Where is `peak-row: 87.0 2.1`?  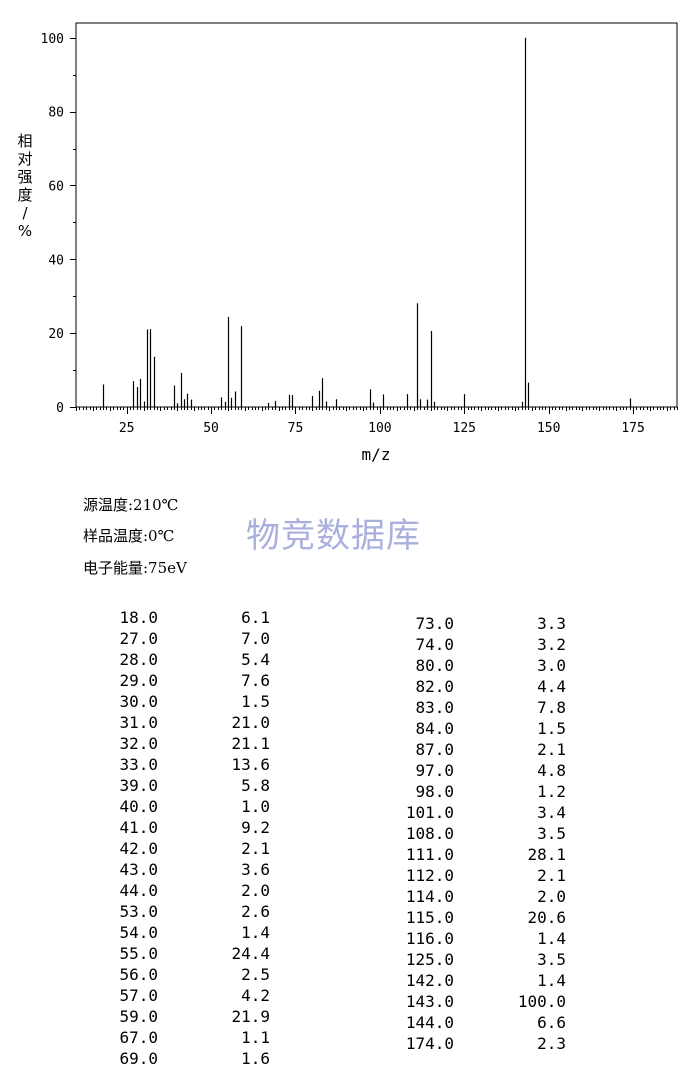
peak-row: 87.0 2.1 is located at coordinates (481, 749).